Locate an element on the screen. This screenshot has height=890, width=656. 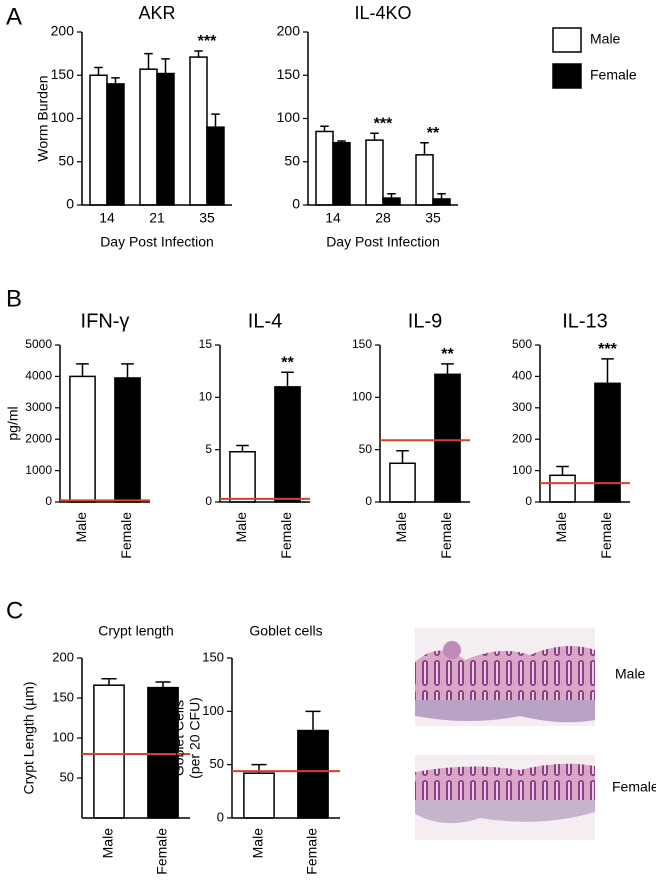
y-tick-label: 2000 is located at coordinates (38, 438).